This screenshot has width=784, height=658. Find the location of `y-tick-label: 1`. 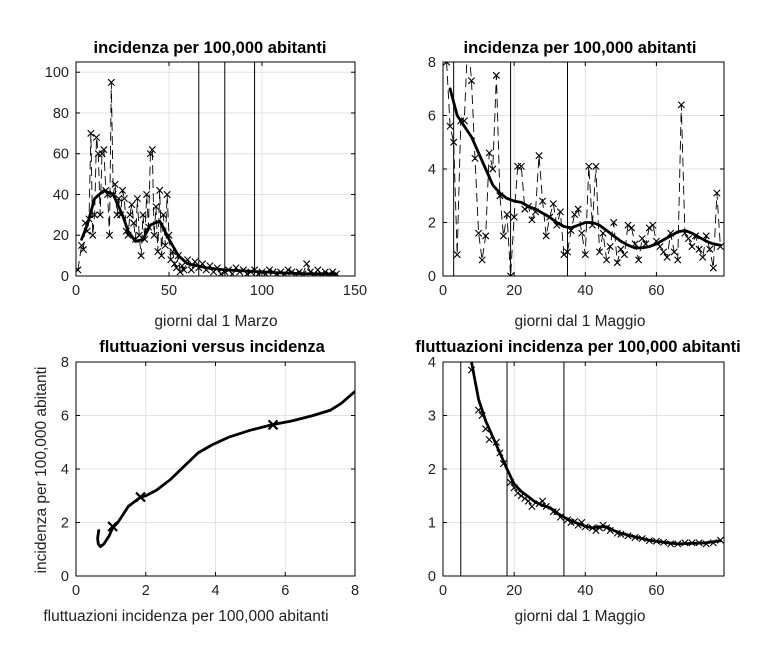

y-tick-label: 1 is located at coordinates (432, 524).